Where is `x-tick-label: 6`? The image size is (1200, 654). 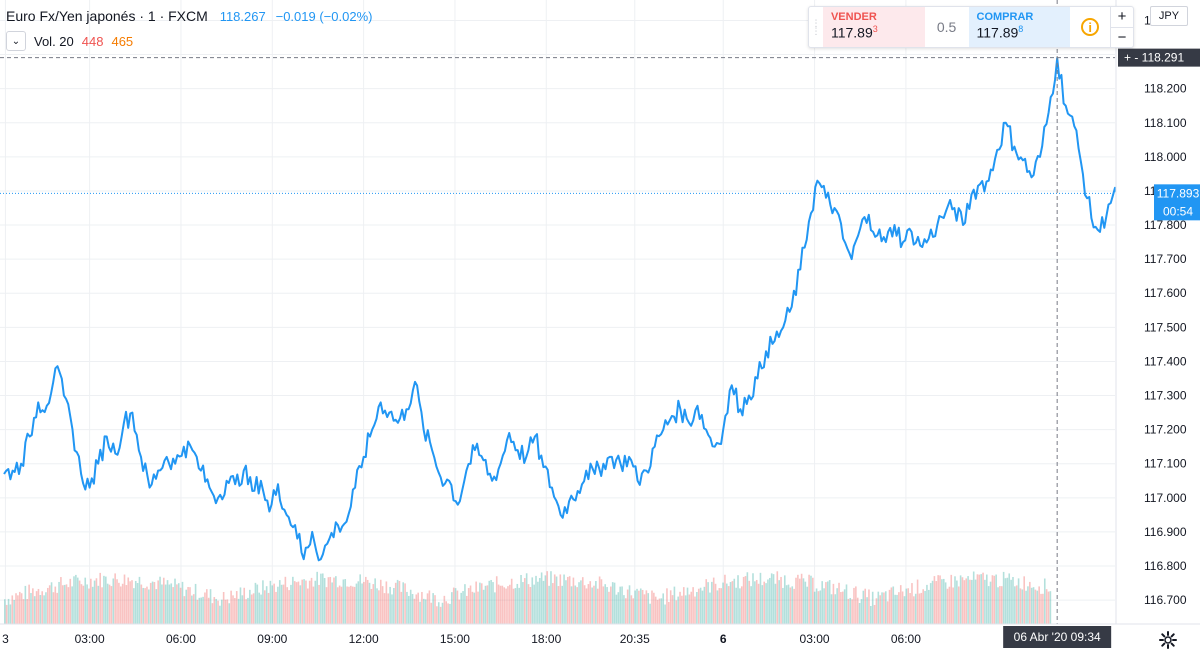 x-tick-label: 6 is located at coordinates (723, 639).